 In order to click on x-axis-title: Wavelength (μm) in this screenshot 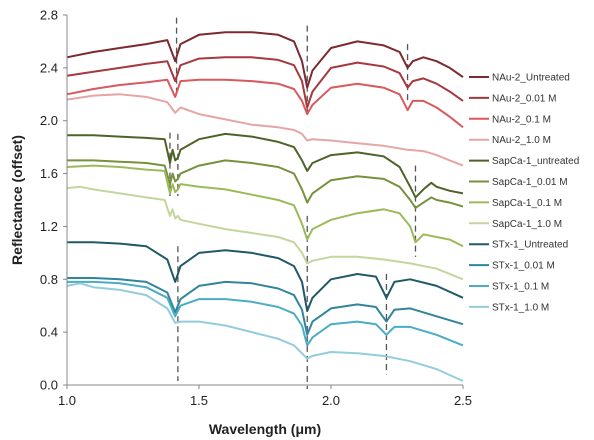, I will do `click(265, 429)`.